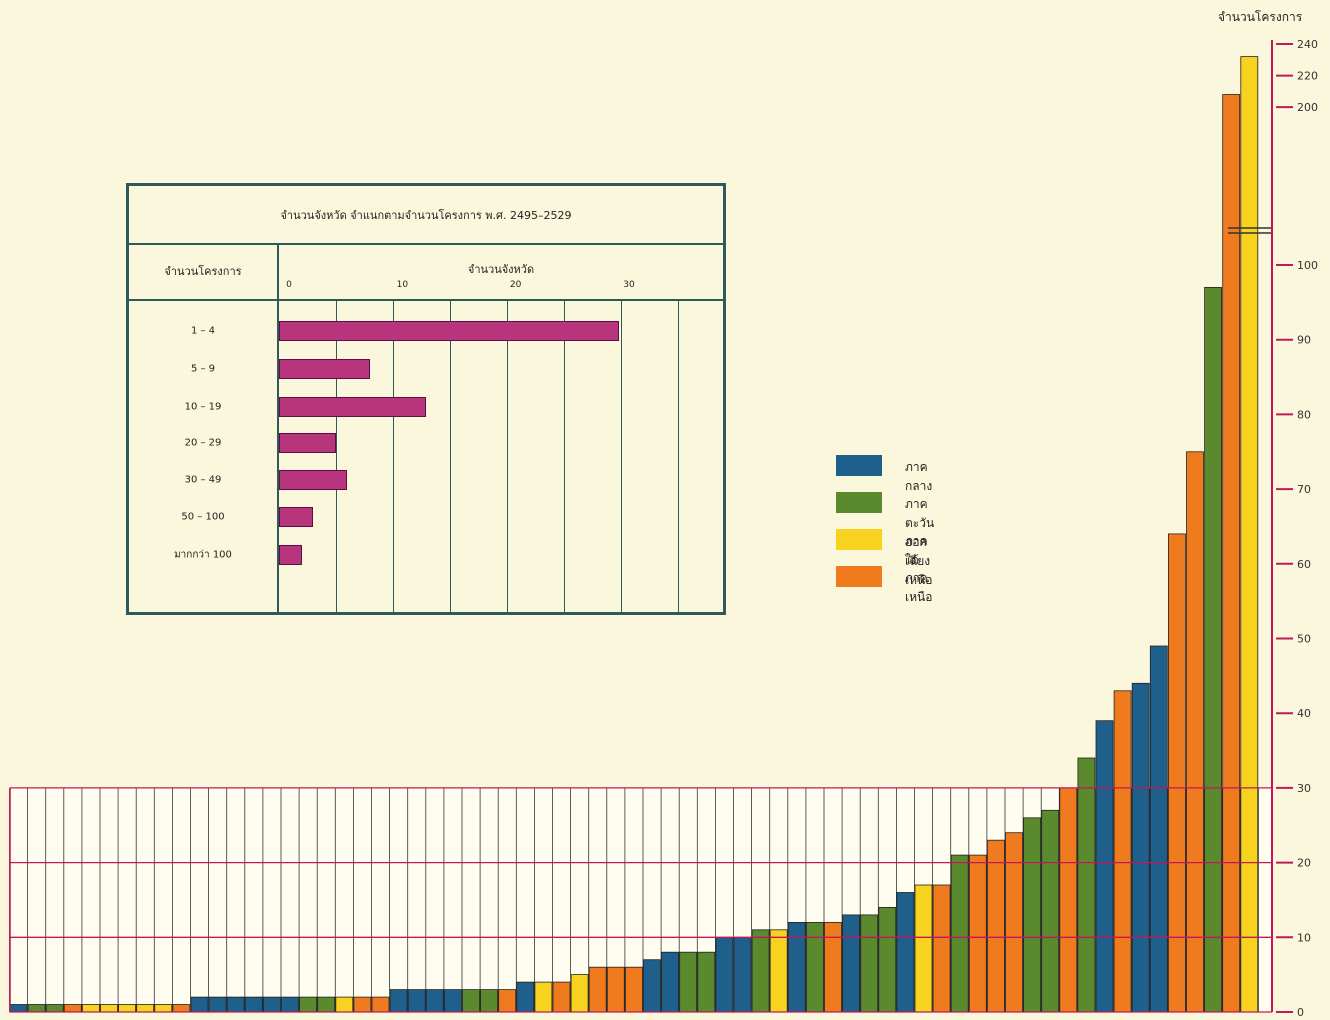  I want to click on legend-label: ภาคตะวันออกเฉียงเหนือ, so click(920, 542).